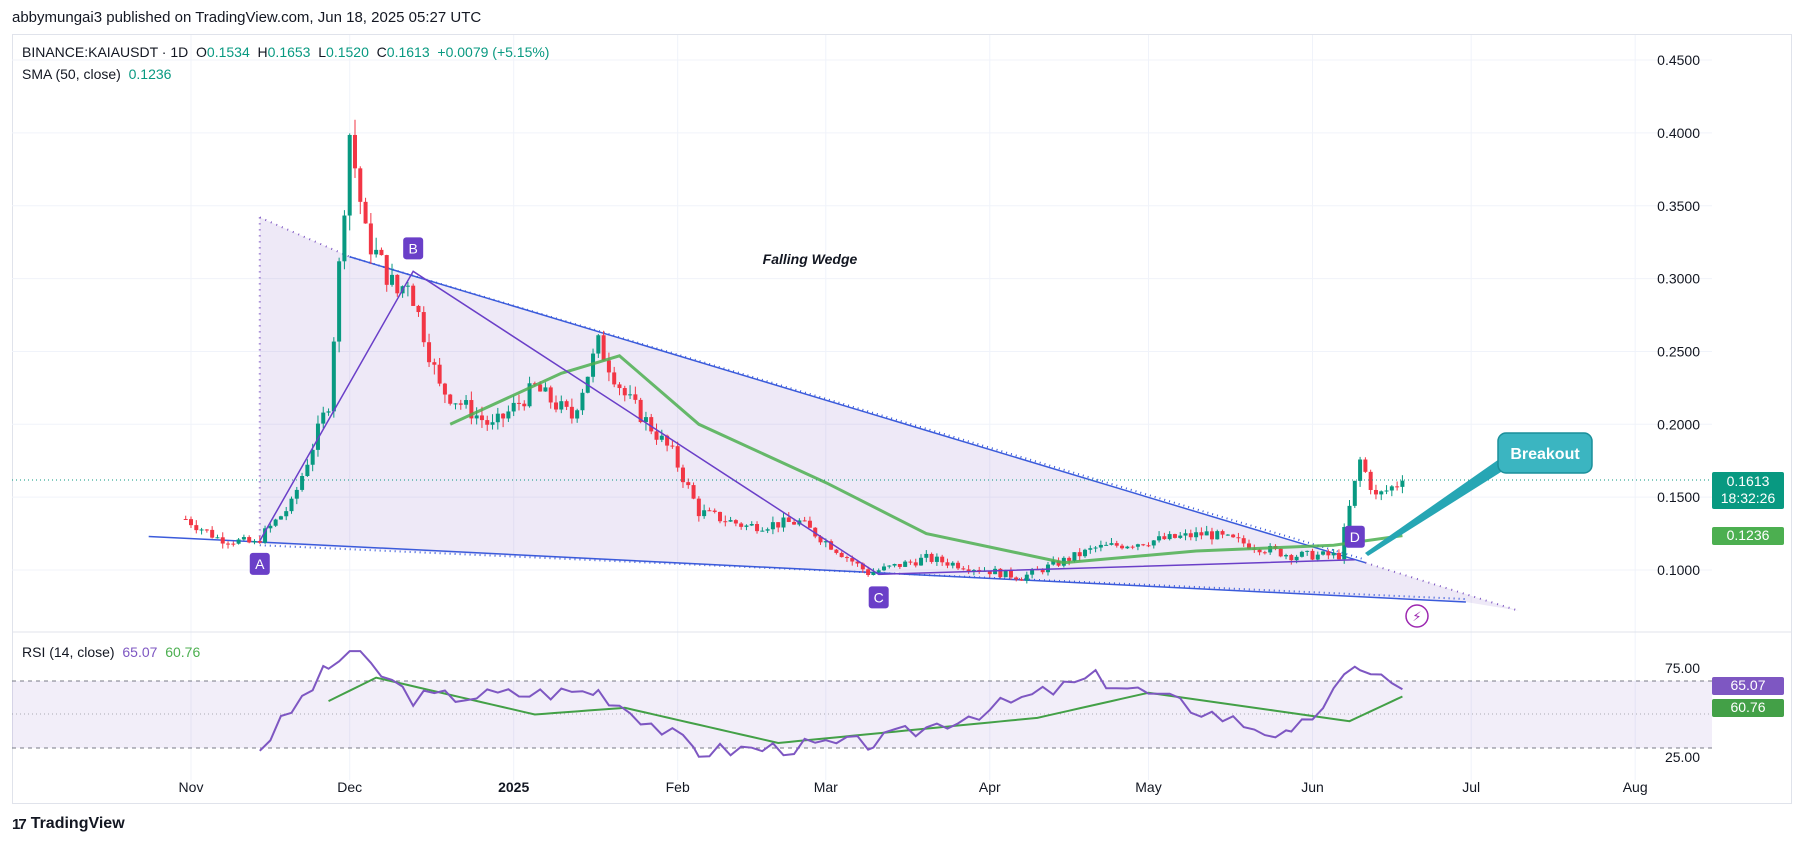 Image resolution: width=1804 pixels, height=847 pixels. Describe the element at coordinates (807, 569) in the screenshot. I see `wedge-lower-line` at that location.